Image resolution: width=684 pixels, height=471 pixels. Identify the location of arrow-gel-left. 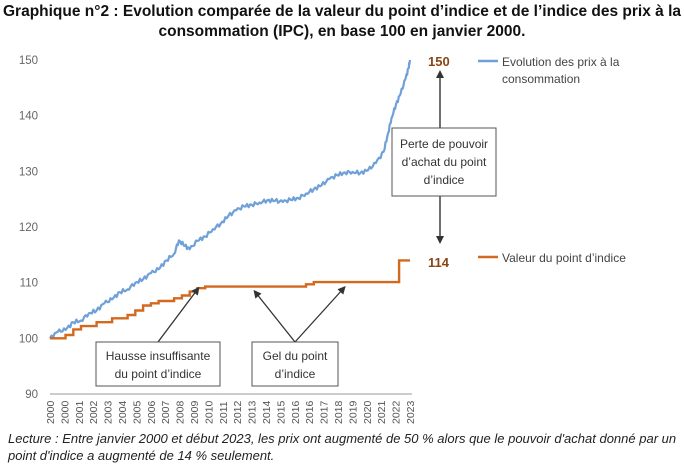
(274, 316).